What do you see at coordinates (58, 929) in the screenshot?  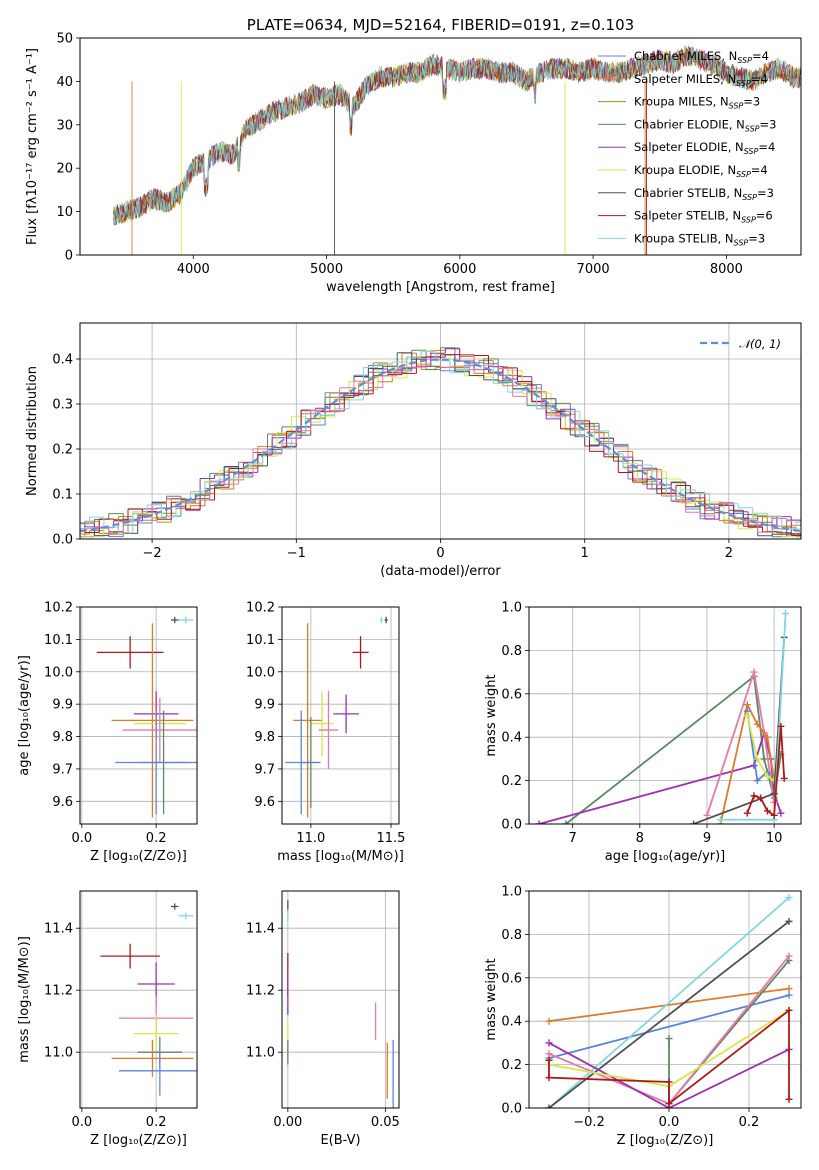 I see `y-tick-label: 11.4` at bounding box center [58, 929].